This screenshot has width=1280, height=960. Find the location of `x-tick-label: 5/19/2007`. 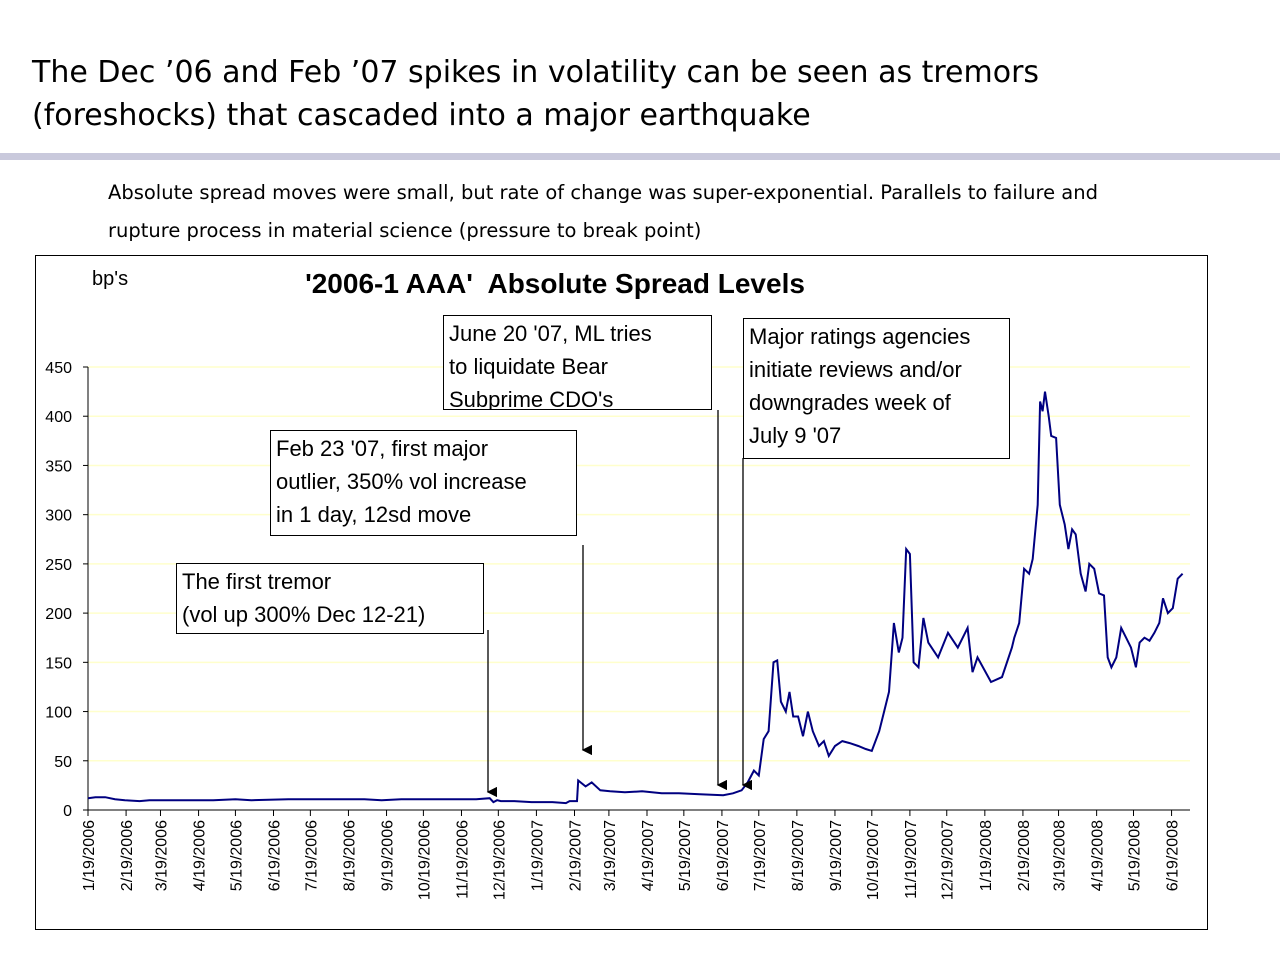

x-tick-label: 5/19/2007 is located at coordinates (685, 855).